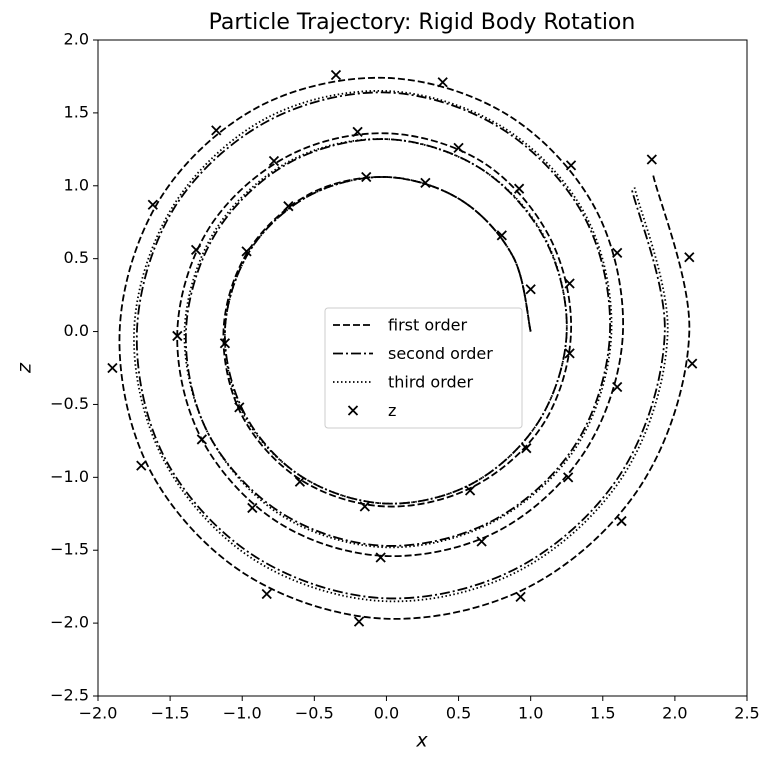 This screenshot has width=778, height=769. I want to click on x-tick-label: −2.0, so click(98, 713).